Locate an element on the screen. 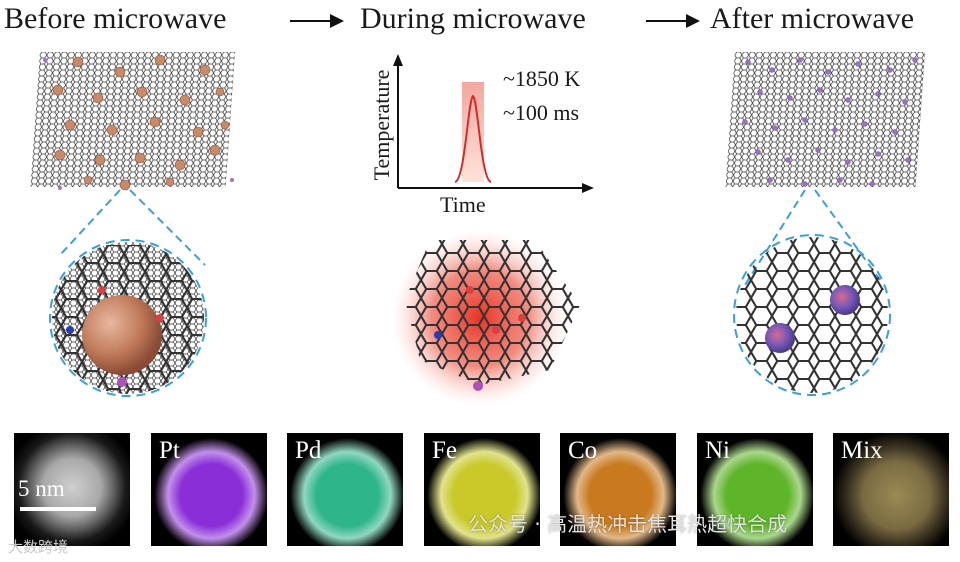 Image resolution: width=960 pixels, height=562 pixels. before-particles is located at coordinates (141, 122).